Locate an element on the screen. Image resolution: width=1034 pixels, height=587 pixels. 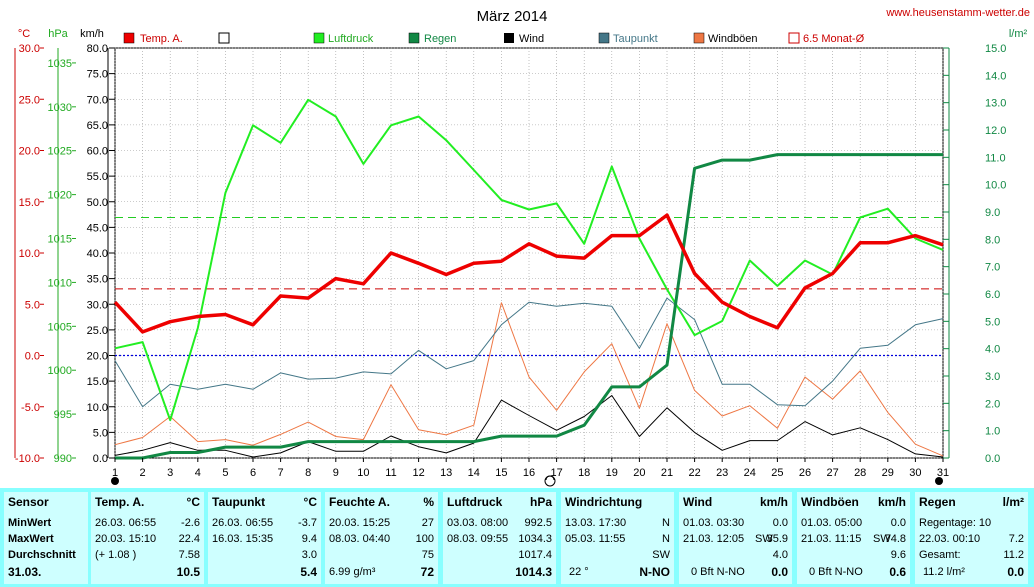
temp-tick-label: 25.0 is located at coordinates (29, 100).